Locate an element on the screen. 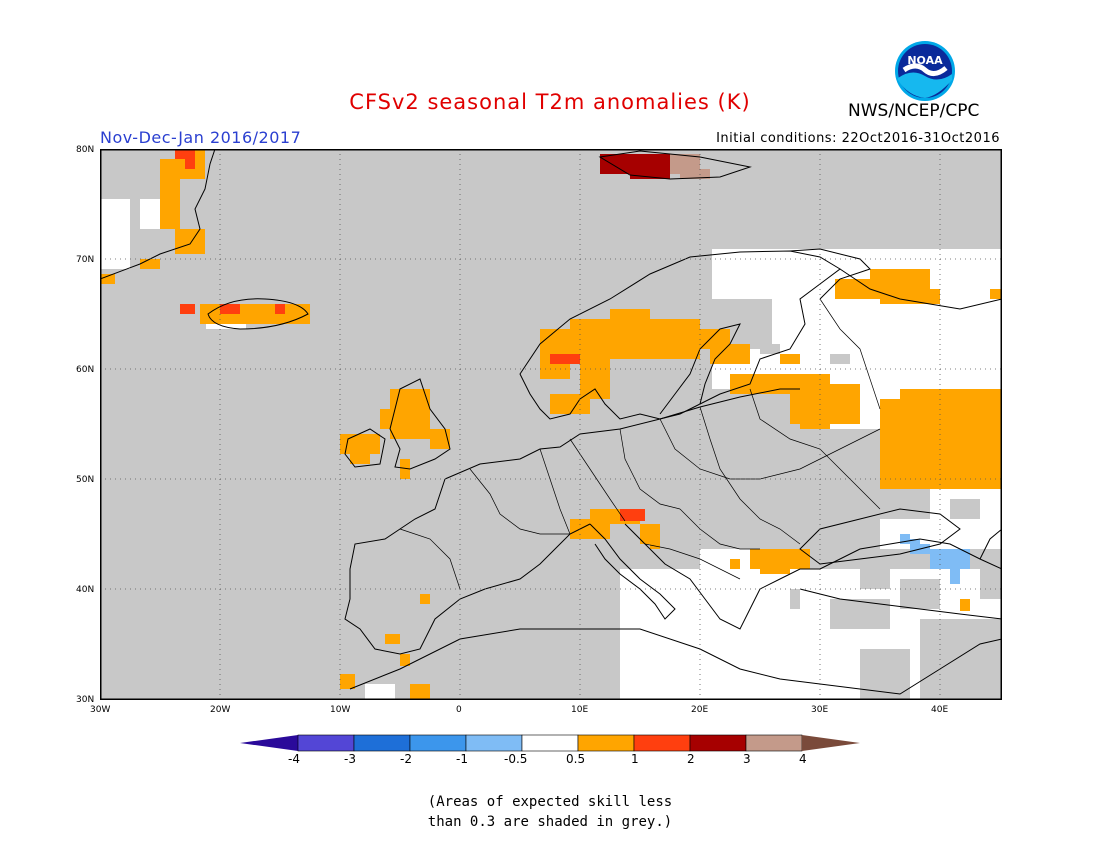  colorbar-label: -2 is located at coordinates (406, 759).